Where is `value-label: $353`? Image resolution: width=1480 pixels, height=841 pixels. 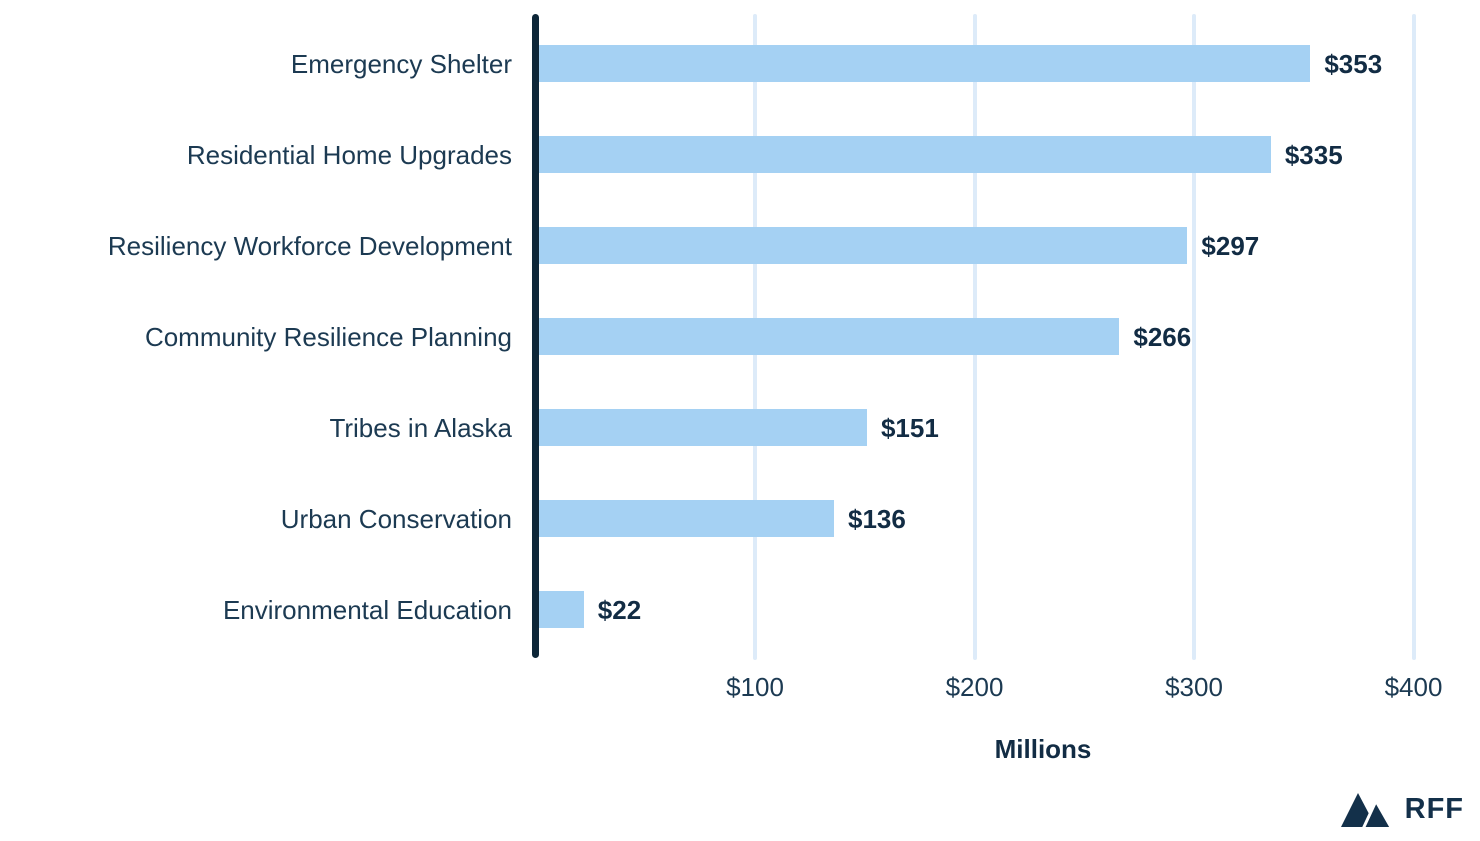 value-label: $353 is located at coordinates (1353, 63).